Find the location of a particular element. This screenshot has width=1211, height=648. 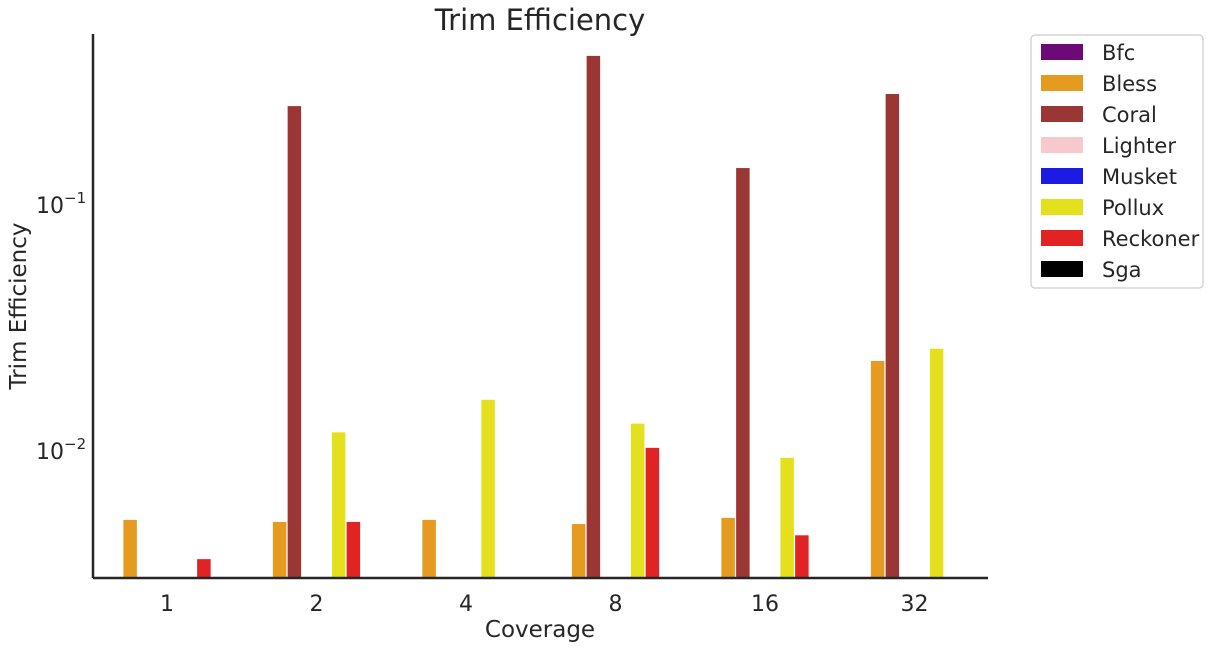

x-tick-label: 16 is located at coordinates (765, 604).